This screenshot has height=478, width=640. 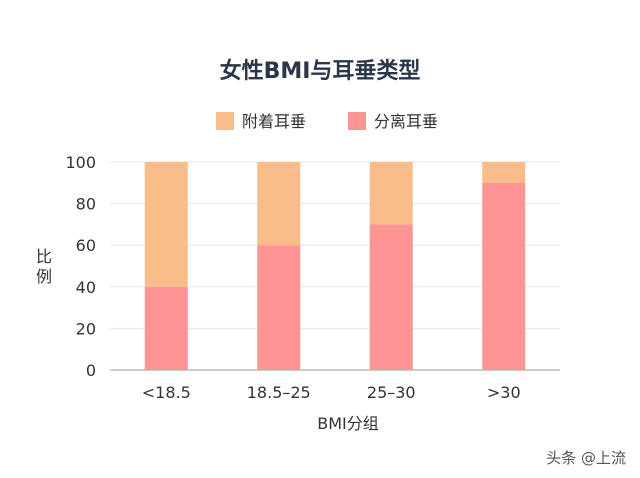 What do you see at coordinates (274, 121) in the screenshot?
I see `legend-label-attached: 附着耳垂` at bounding box center [274, 121].